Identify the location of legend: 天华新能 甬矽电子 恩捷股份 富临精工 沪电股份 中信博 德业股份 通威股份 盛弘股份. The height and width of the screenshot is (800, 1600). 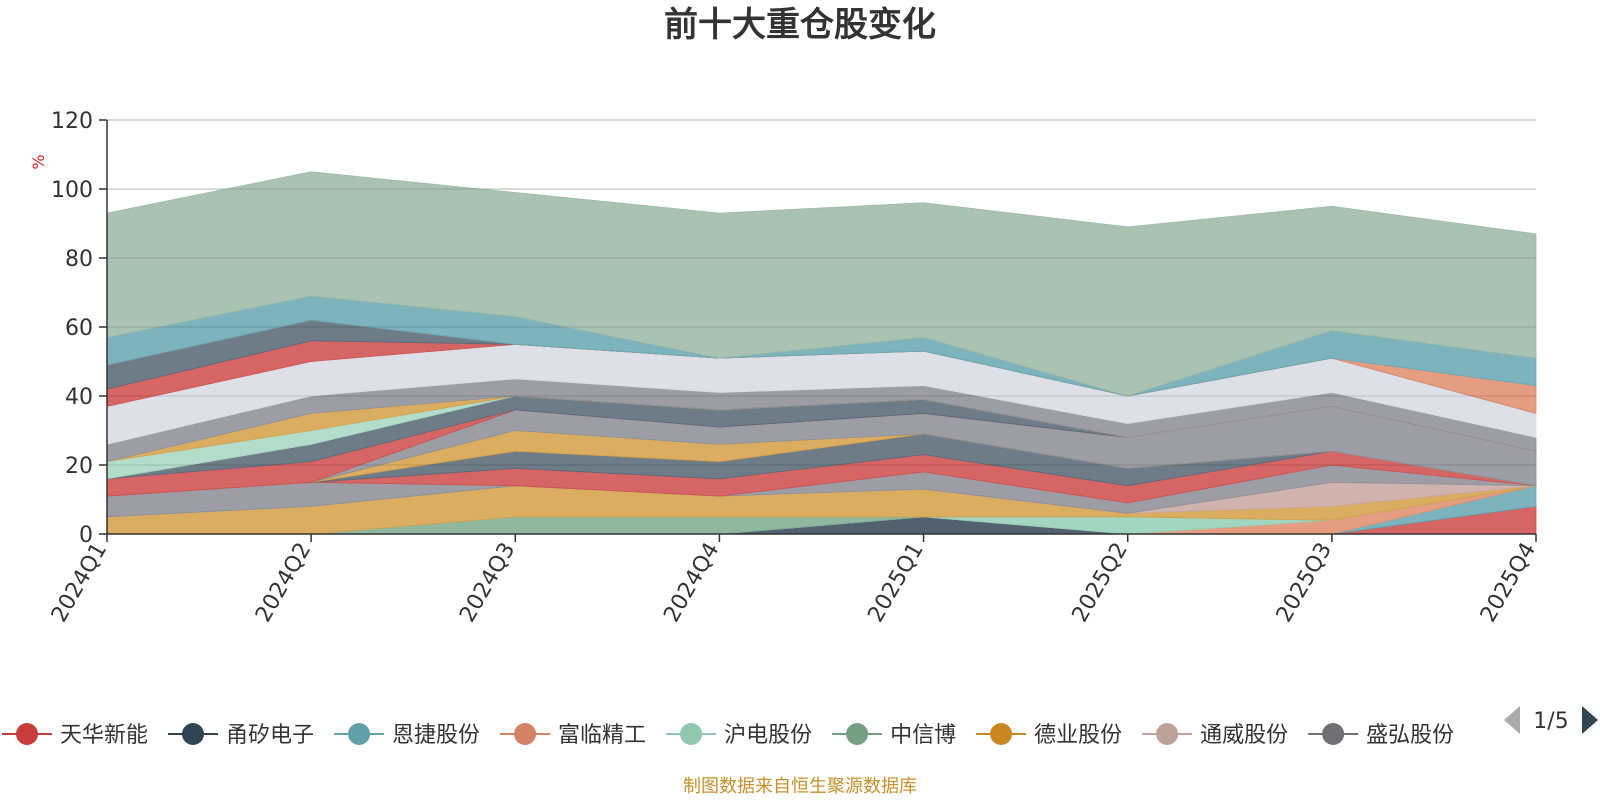
(728, 735).